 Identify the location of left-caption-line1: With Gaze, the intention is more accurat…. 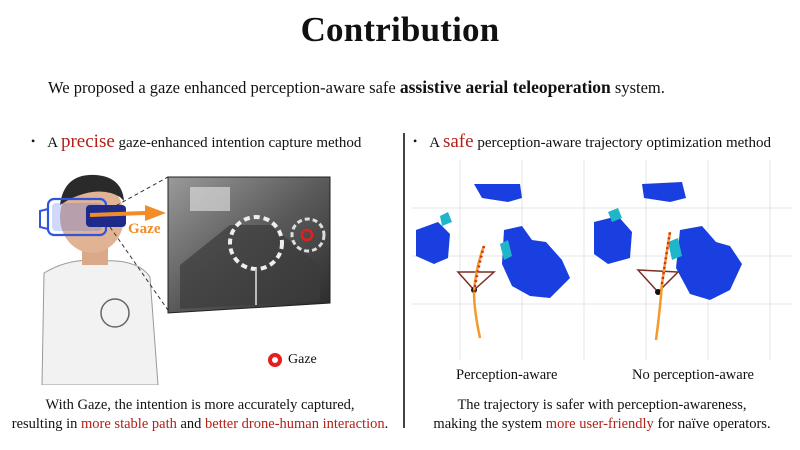
(200, 405).